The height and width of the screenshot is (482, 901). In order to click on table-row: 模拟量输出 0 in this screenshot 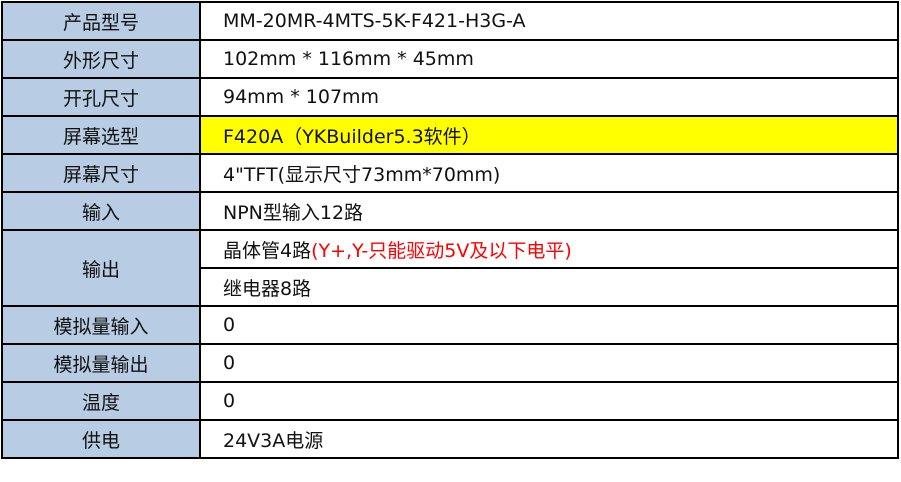, I will do `click(450, 363)`.